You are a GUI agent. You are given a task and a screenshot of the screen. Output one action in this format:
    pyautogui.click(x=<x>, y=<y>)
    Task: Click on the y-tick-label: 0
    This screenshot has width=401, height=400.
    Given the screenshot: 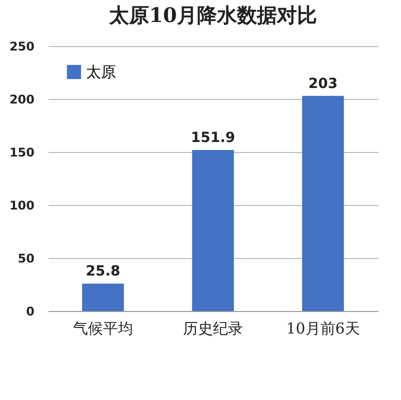 What is the action you would take?
    pyautogui.click(x=30, y=311)
    